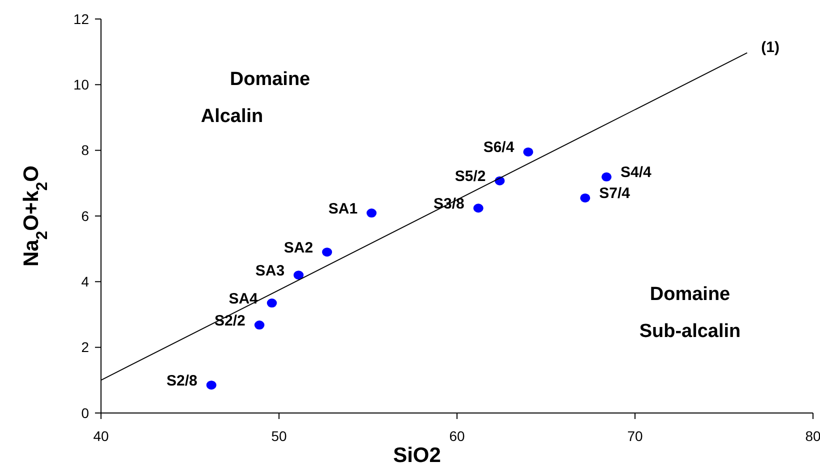  Describe the element at coordinates (299, 247) in the screenshot. I see `annotation: SA2` at that location.